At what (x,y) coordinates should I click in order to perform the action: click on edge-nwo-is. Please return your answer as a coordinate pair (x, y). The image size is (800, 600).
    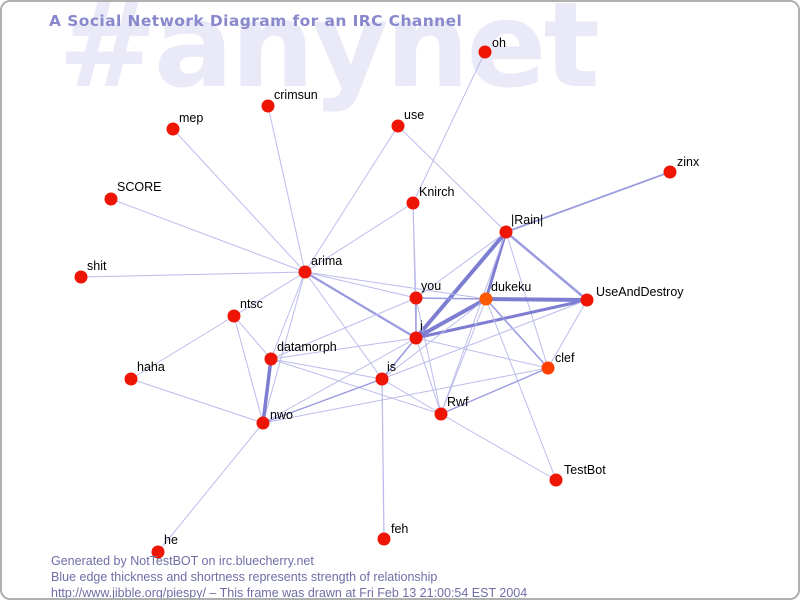
    Looking at the image, I should click on (322, 401).